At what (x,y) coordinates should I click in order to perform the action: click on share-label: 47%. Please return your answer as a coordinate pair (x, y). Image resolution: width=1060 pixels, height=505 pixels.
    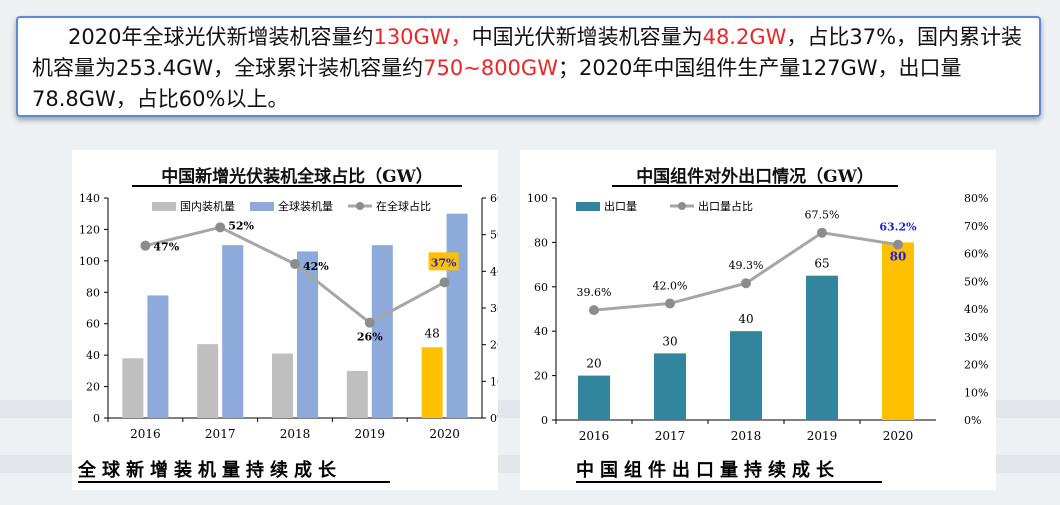
    Looking at the image, I should click on (166, 247).